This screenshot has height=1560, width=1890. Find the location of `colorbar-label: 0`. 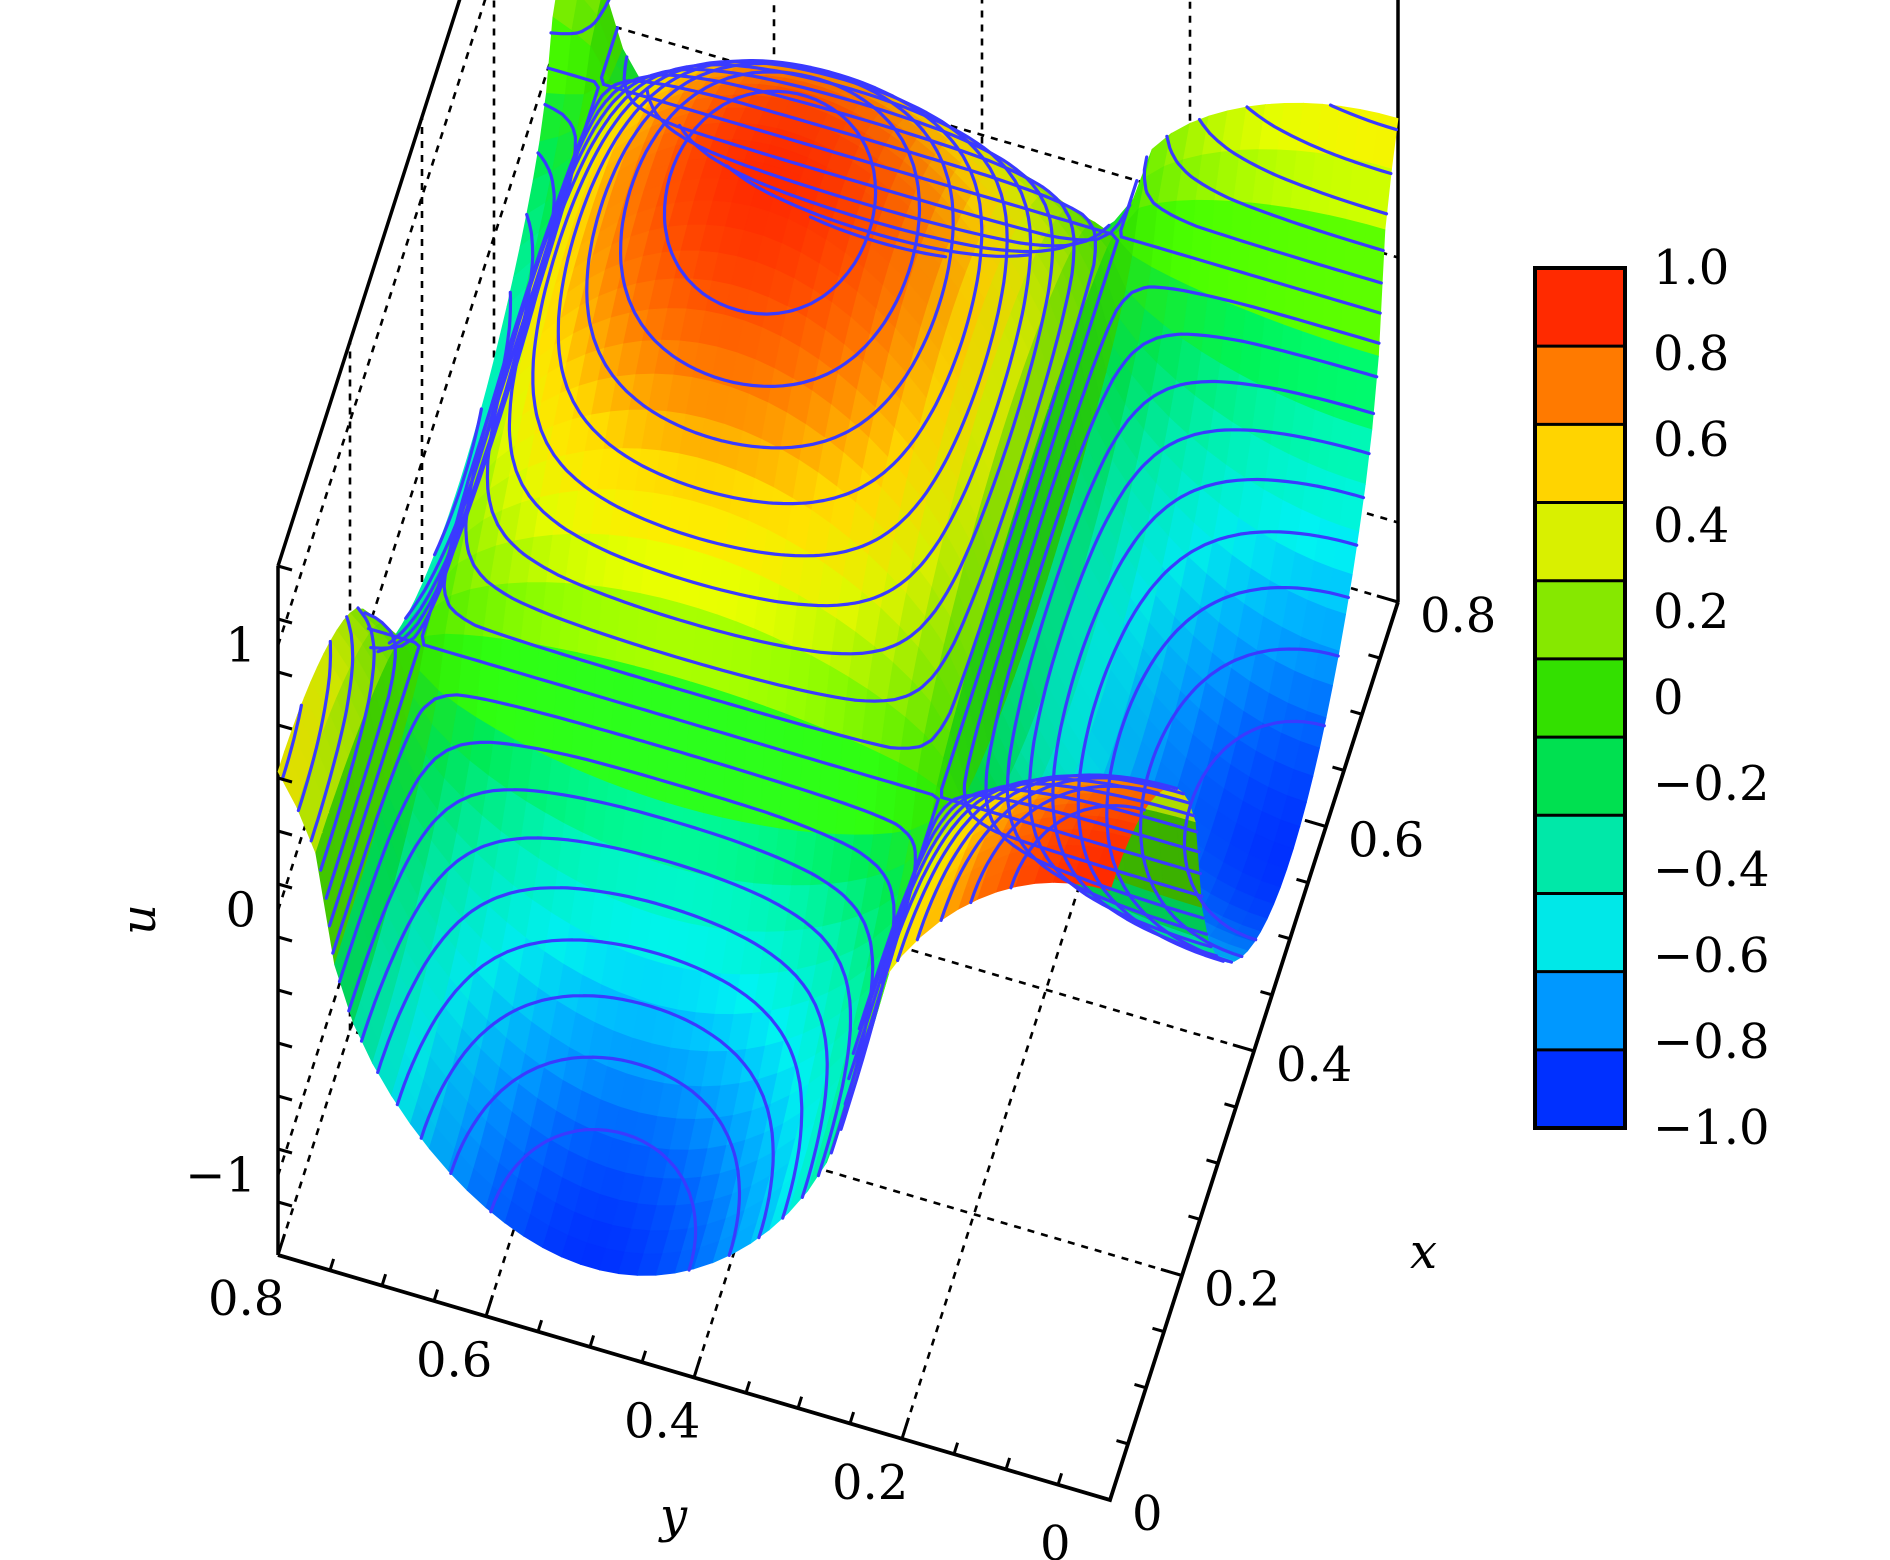

colorbar-label: 0 is located at coordinates (1668, 698).